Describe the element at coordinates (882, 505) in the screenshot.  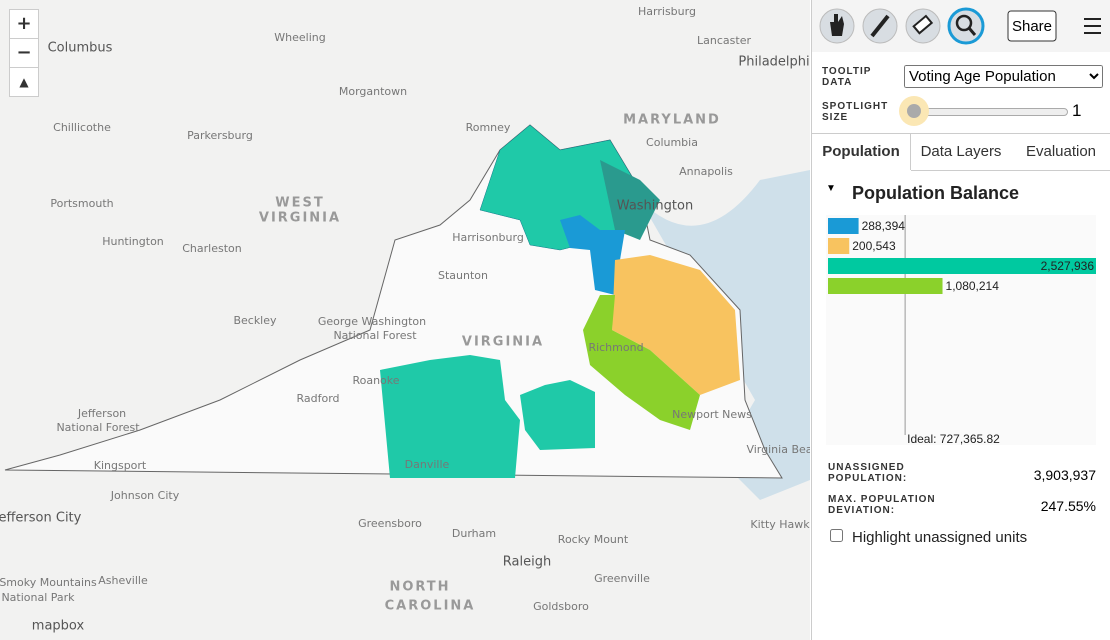
I see `stat-label: MAX. POPULATION DEVIATION:` at that location.